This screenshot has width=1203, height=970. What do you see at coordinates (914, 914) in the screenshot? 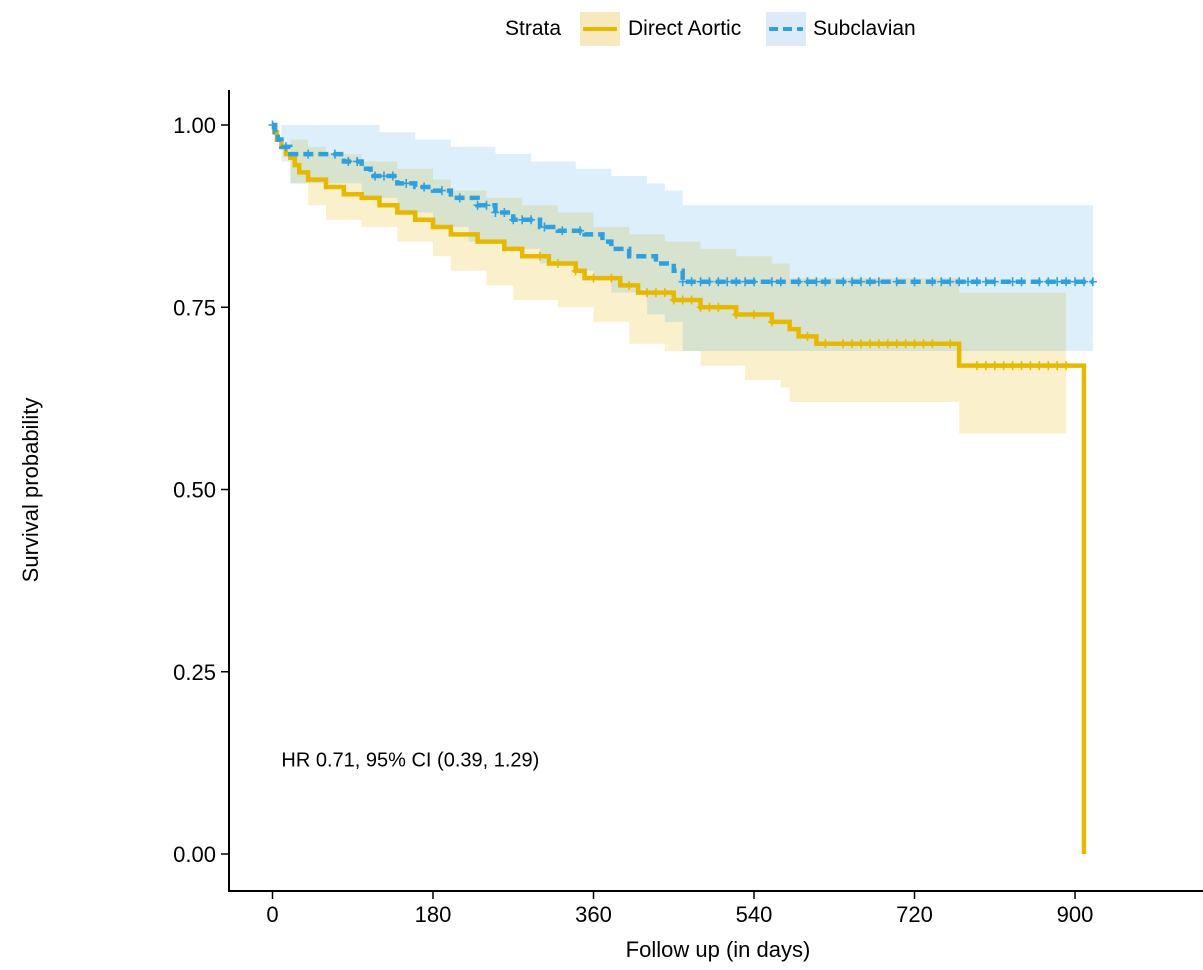
I see `x-tick-label: 720` at bounding box center [914, 914].